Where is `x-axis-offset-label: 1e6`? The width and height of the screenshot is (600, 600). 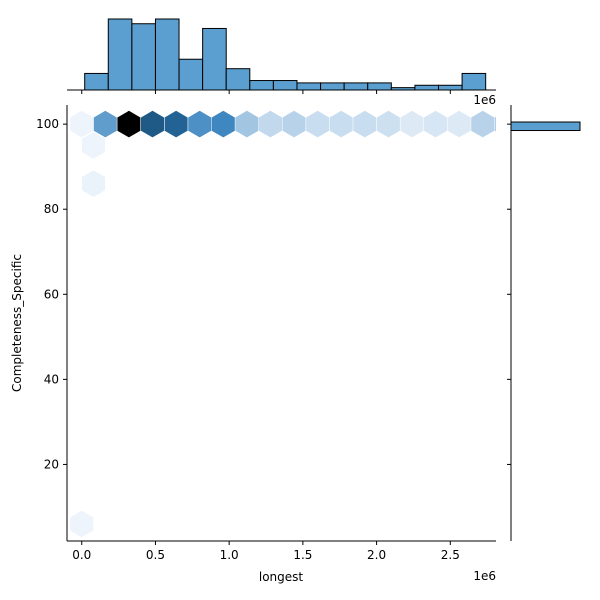
x-axis-offset-label: 1e6 is located at coordinates (484, 576).